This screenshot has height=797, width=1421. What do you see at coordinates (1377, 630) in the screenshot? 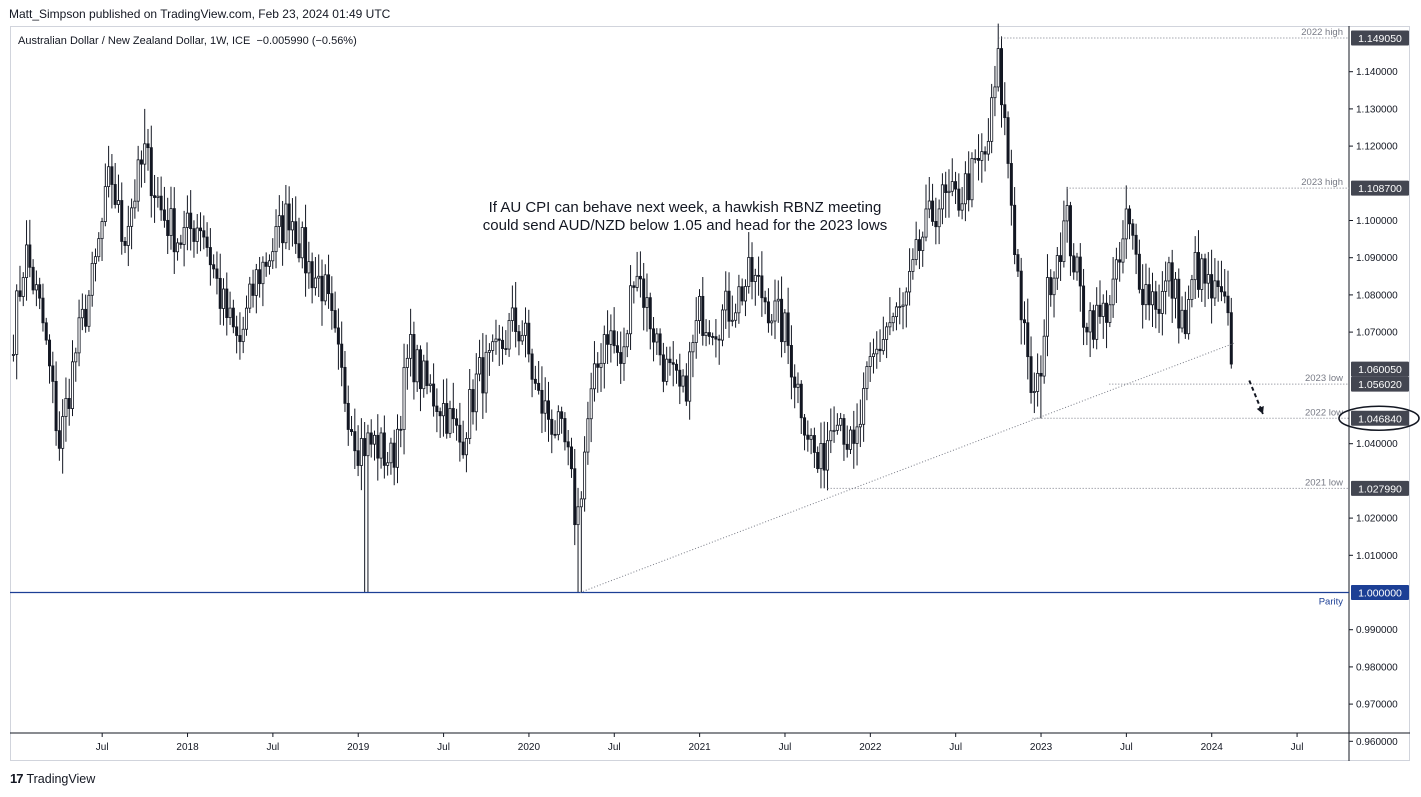
I see `price-tick-label: 0.990000` at bounding box center [1377, 630].